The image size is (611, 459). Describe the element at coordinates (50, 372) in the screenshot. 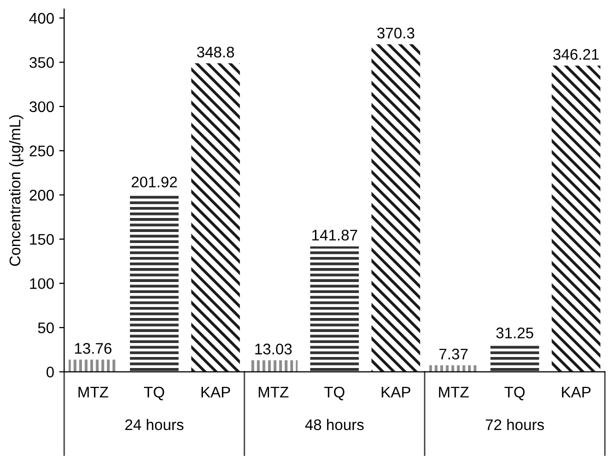

I see `y-tick-label: 0` at that location.